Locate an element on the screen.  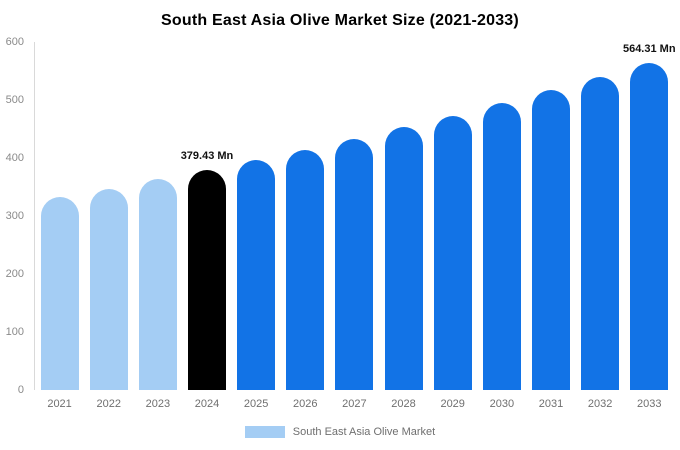
bar-2029 is located at coordinates (452, 252).